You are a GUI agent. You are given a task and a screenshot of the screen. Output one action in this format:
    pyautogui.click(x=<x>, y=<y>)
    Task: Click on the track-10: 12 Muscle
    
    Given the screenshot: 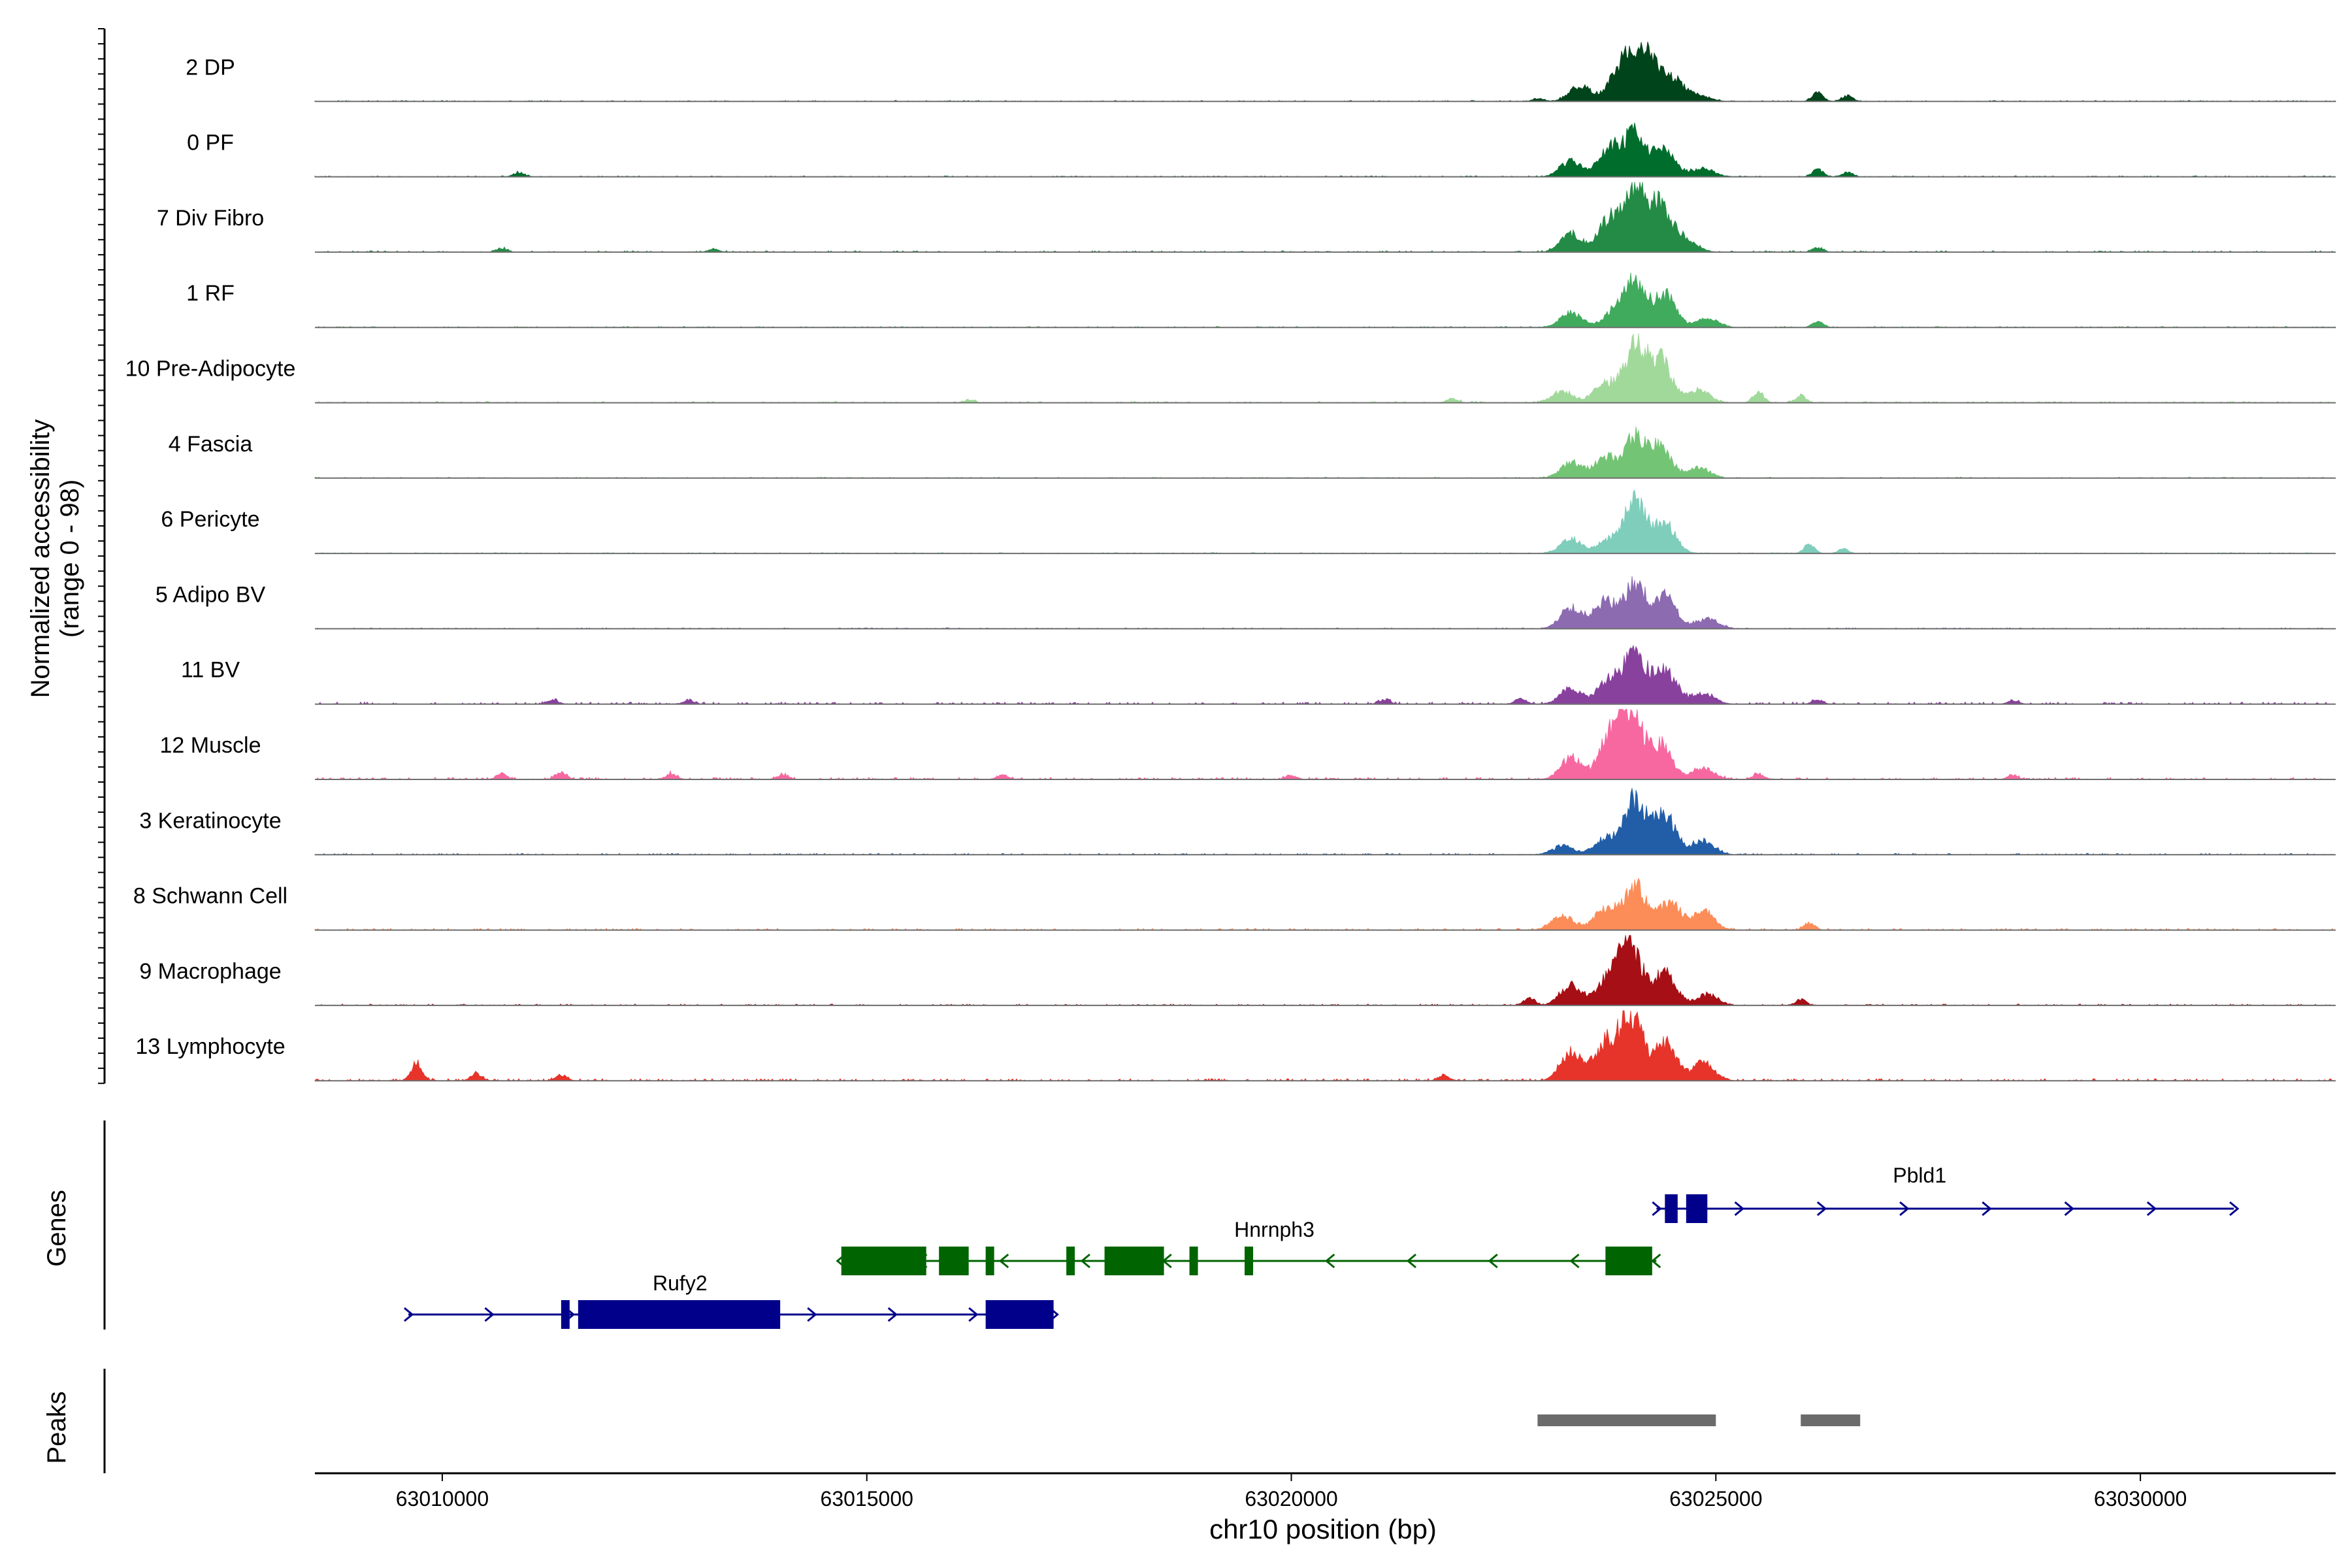 What is the action you would take?
    pyautogui.click(x=1248, y=744)
    